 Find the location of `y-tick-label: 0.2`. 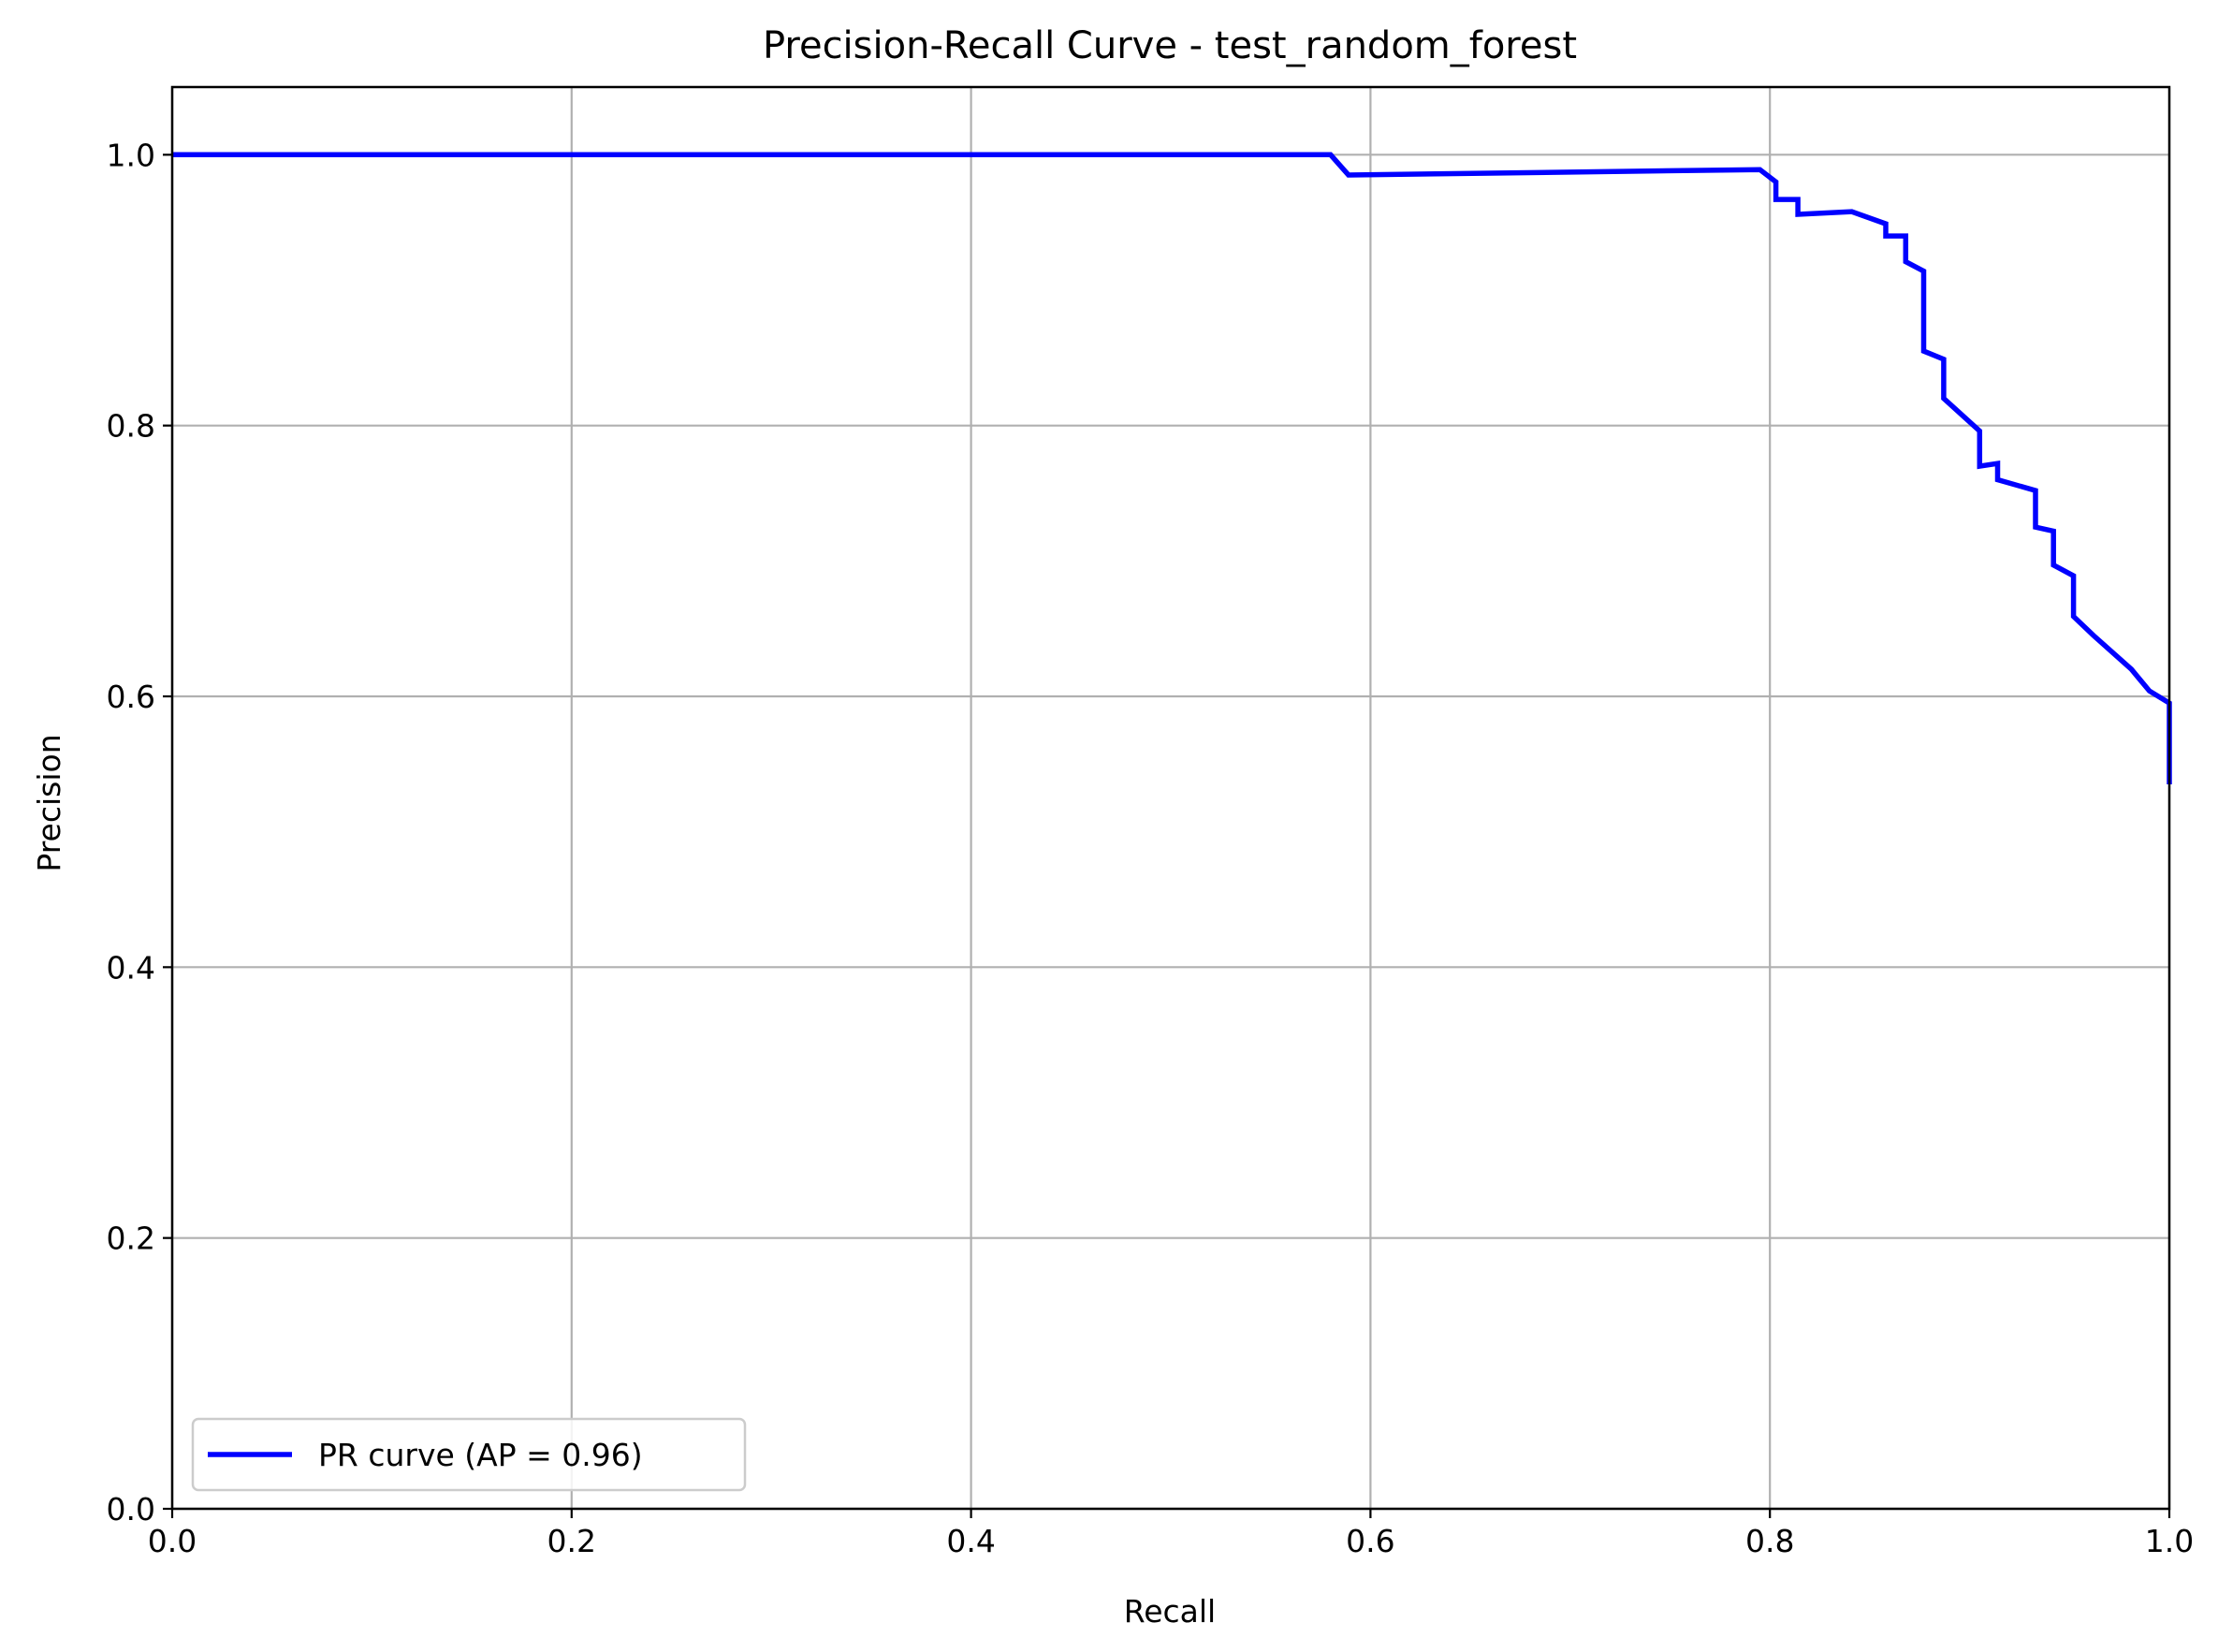

y-tick-label: 0.2 is located at coordinates (131, 1239).